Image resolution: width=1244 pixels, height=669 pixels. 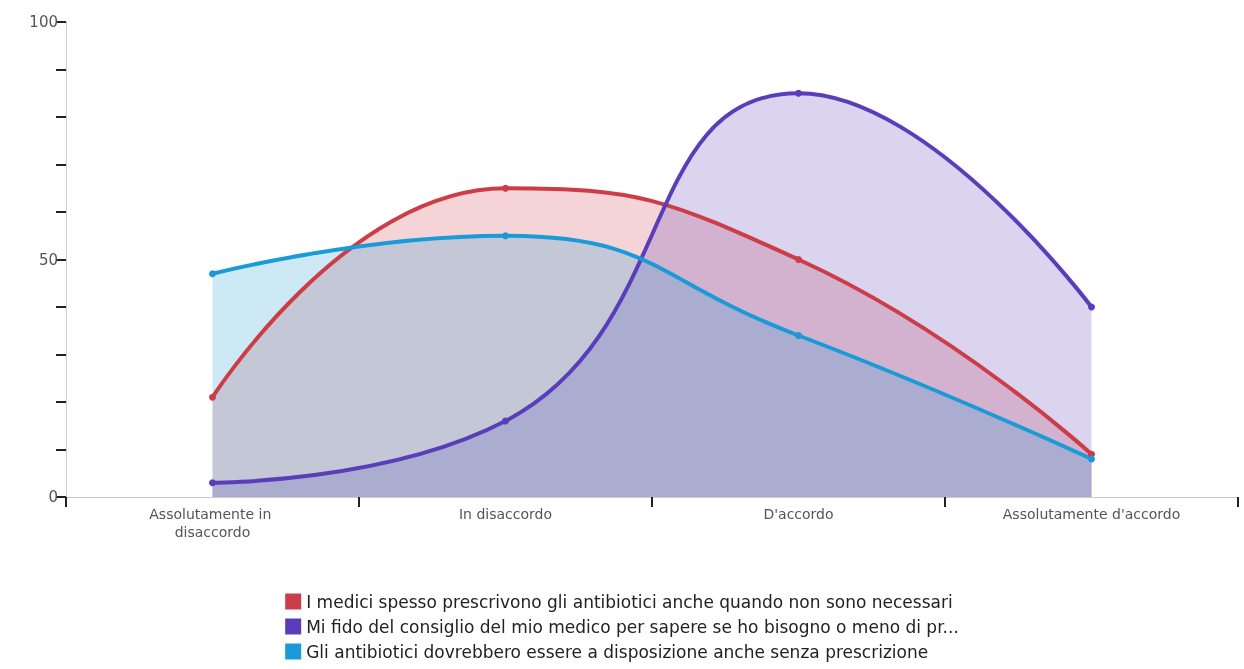 What do you see at coordinates (1091, 514) in the screenshot?
I see `x-tick-label: Assolutamente d'accordo` at bounding box center [1091, 514].